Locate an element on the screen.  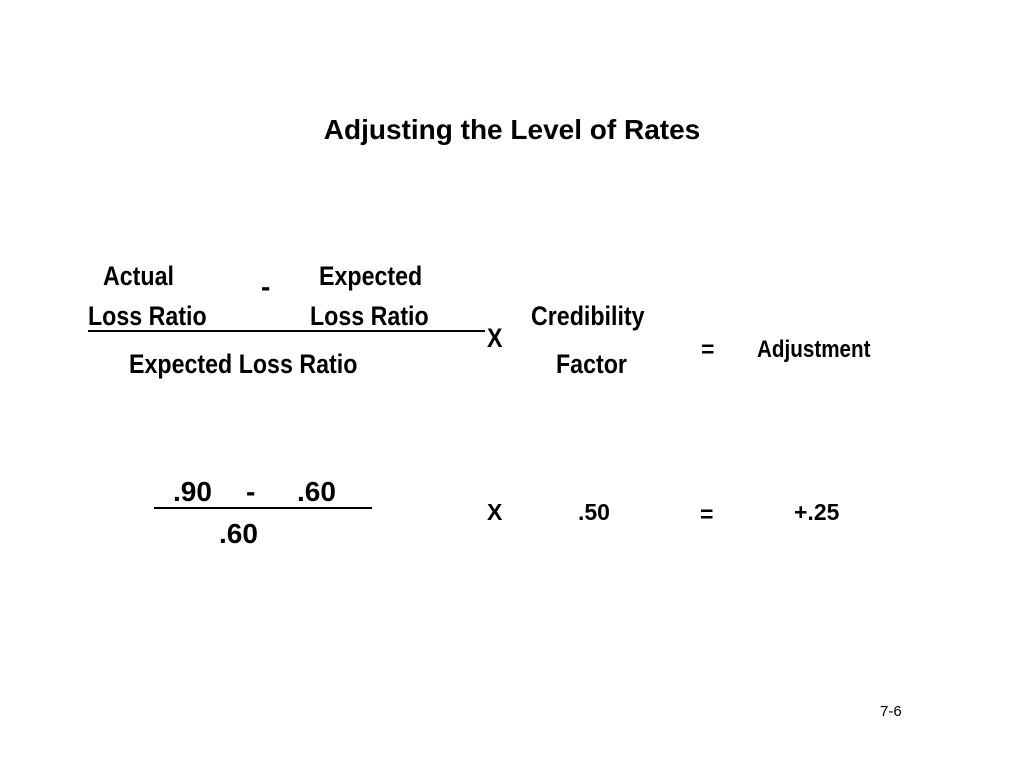
actual-label: Actual is located at coordinates (138, 276).